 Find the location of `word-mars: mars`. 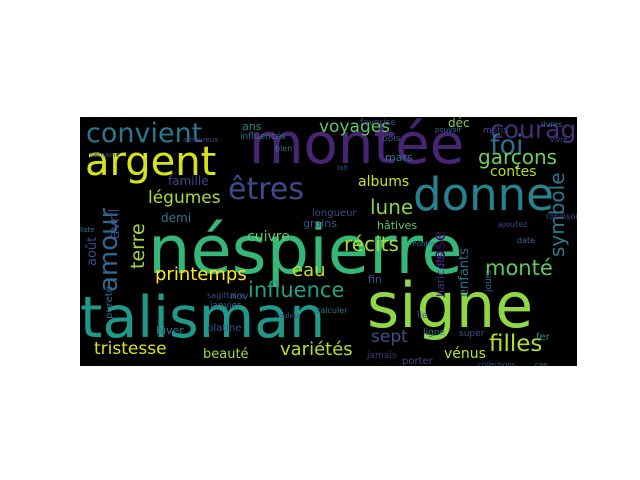

word-mars: mars is located at coordinates (399, 157).